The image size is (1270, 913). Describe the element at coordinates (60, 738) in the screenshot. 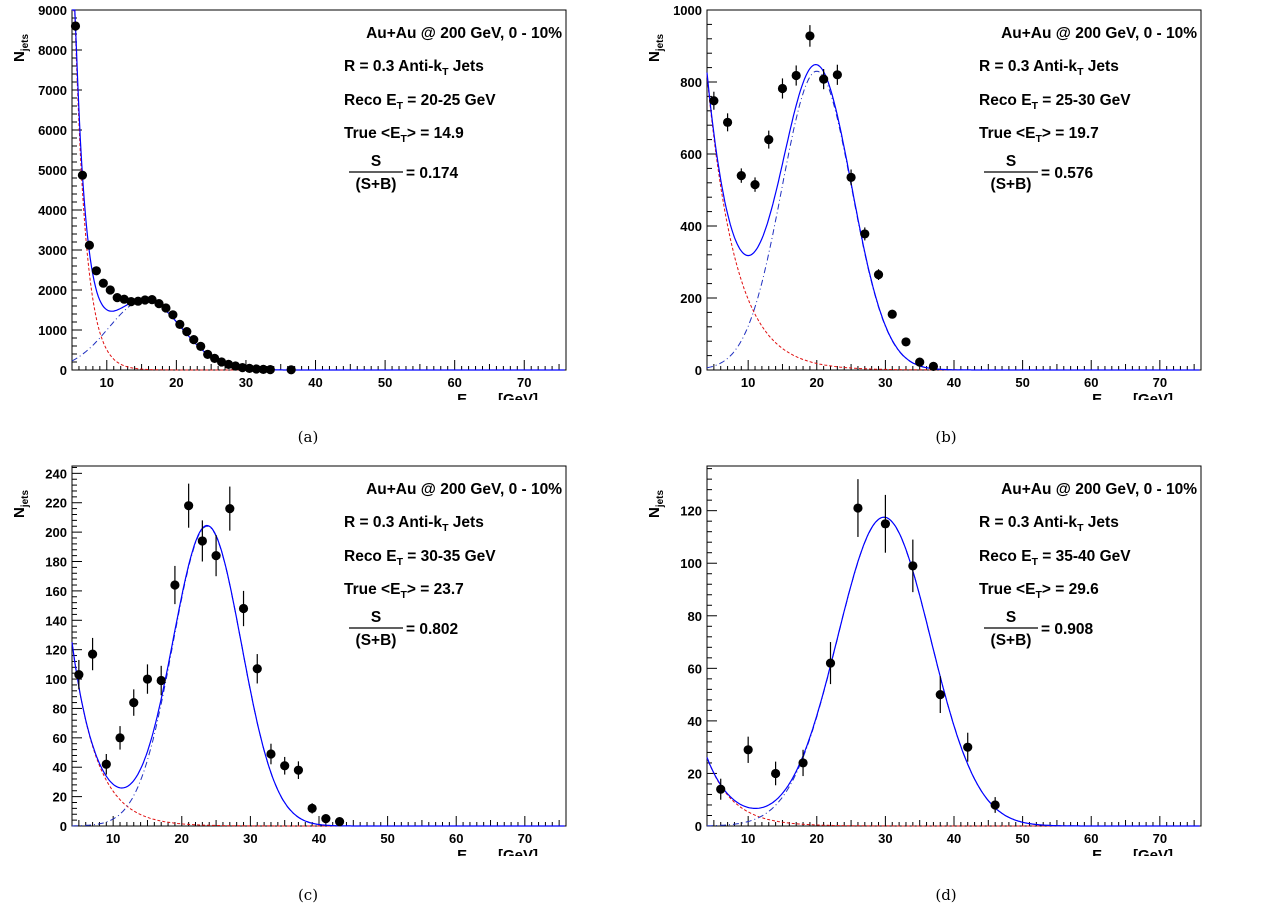

I see `y-tick-label: 60` at that location.